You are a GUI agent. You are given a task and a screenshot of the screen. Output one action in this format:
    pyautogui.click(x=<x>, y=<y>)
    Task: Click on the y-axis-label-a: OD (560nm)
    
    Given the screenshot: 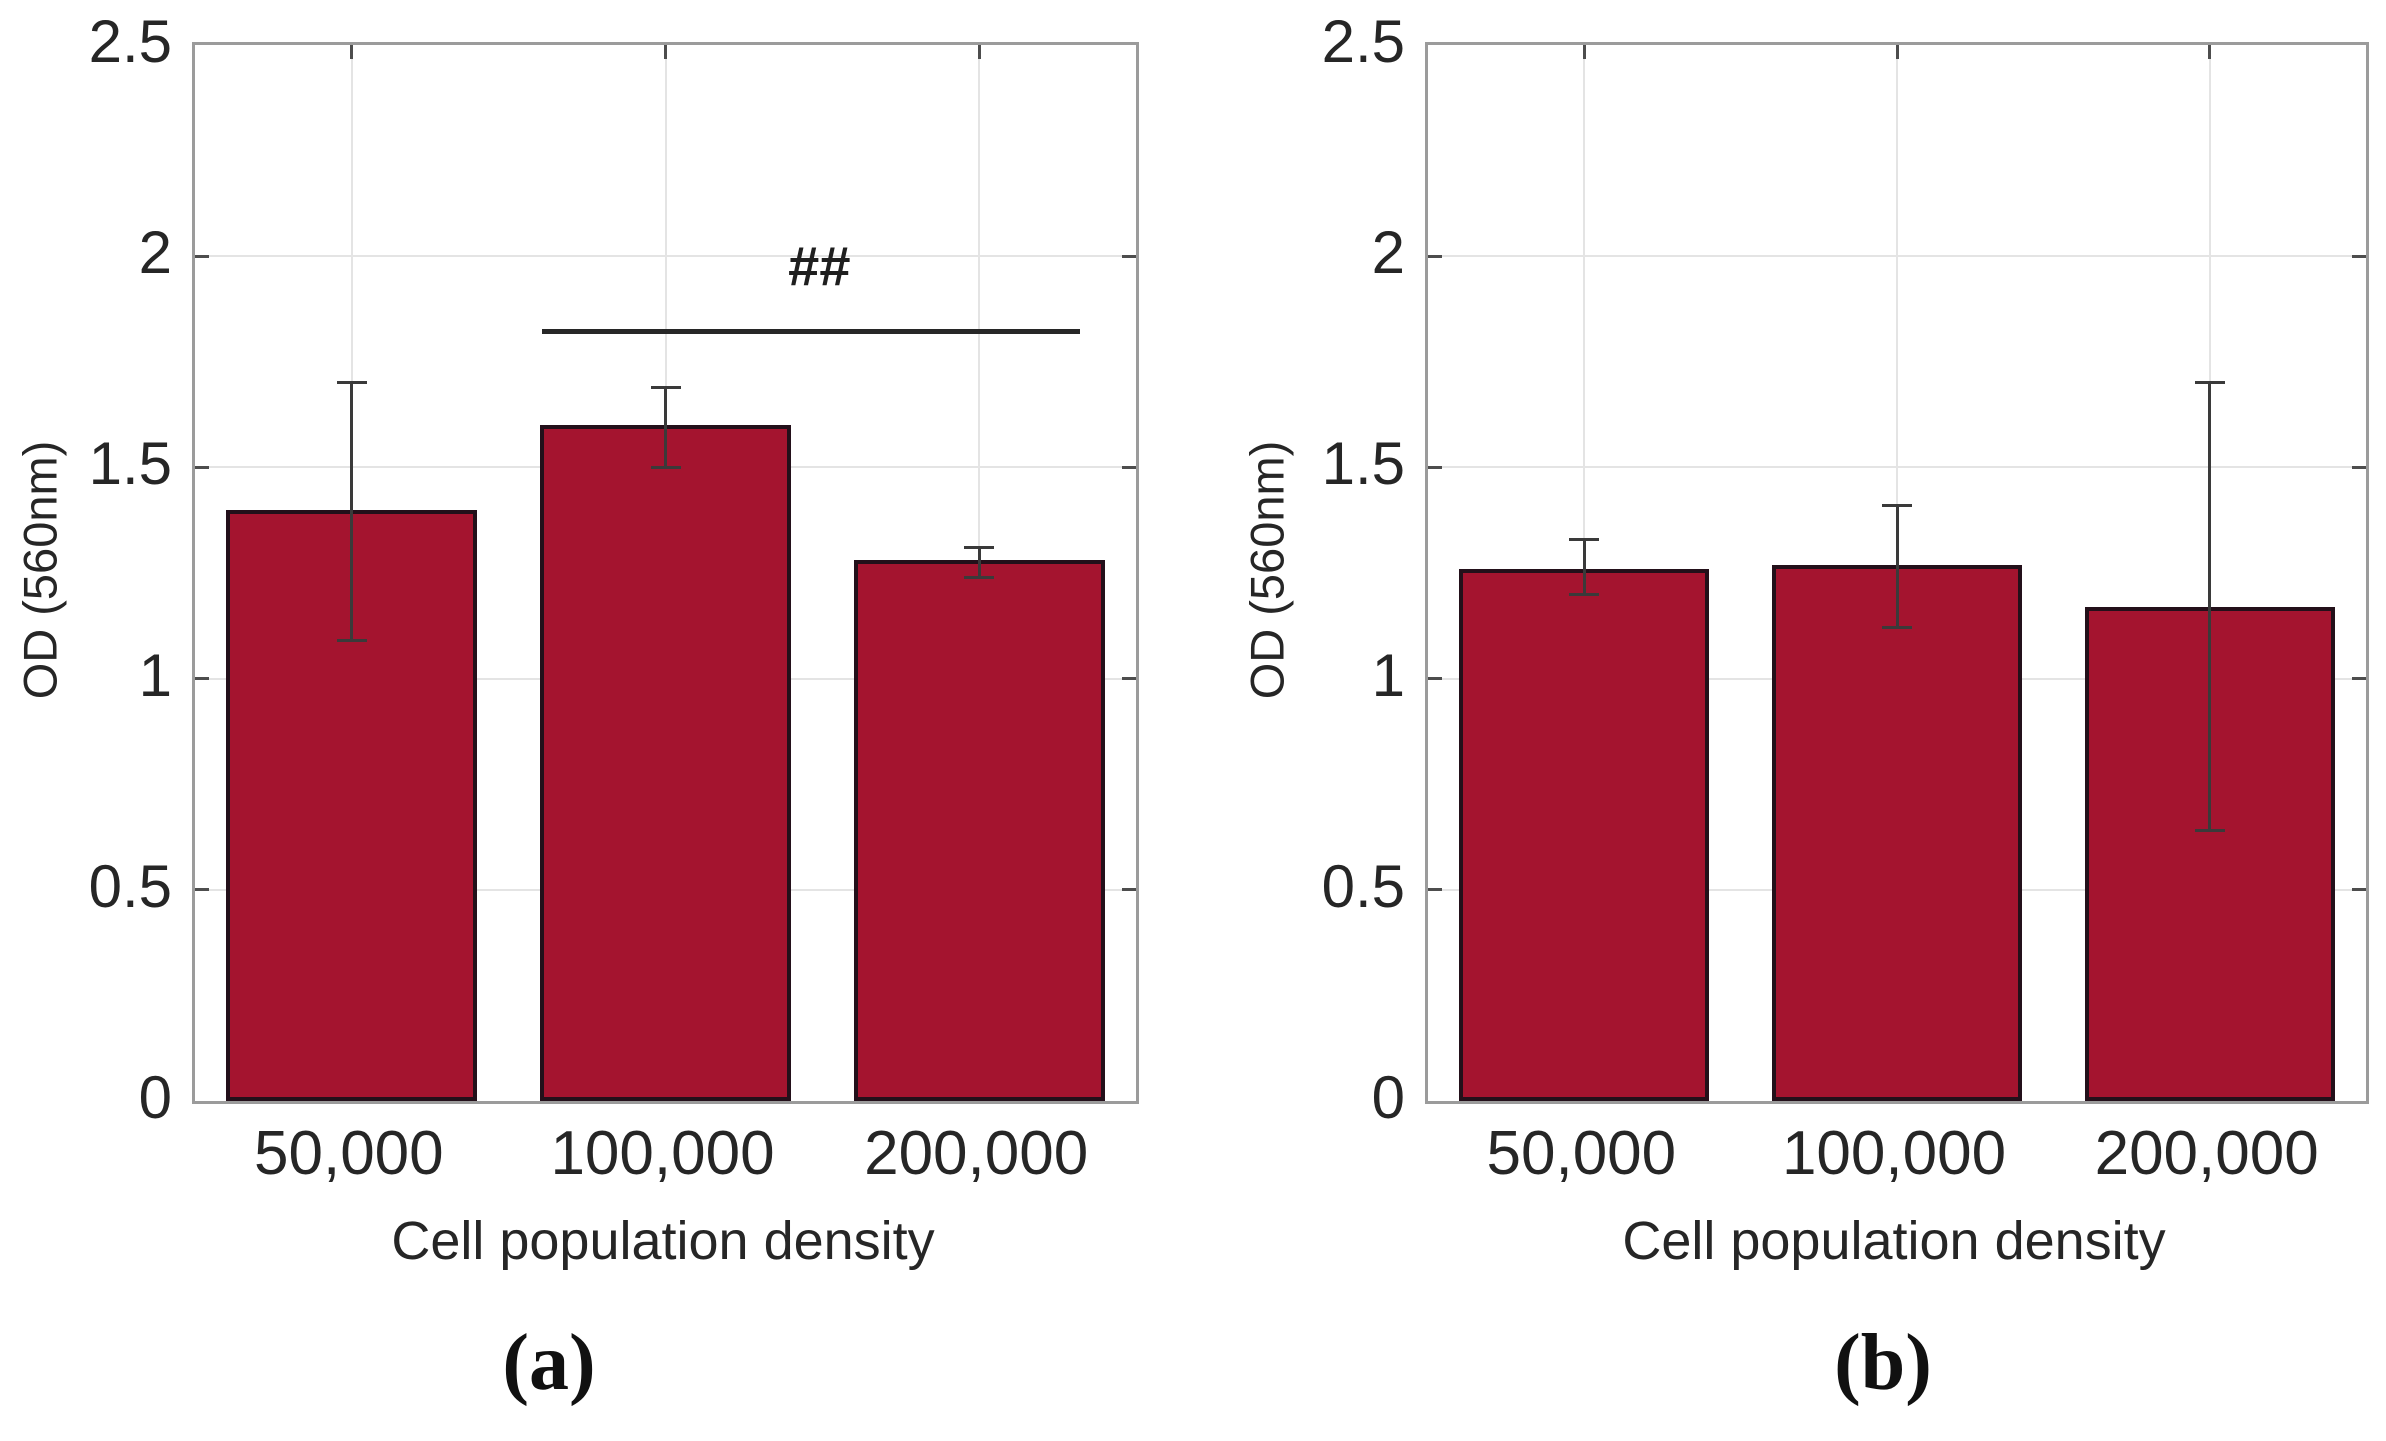 What is the action you would take?
    pyautogui.click(x=40, y=570)
    